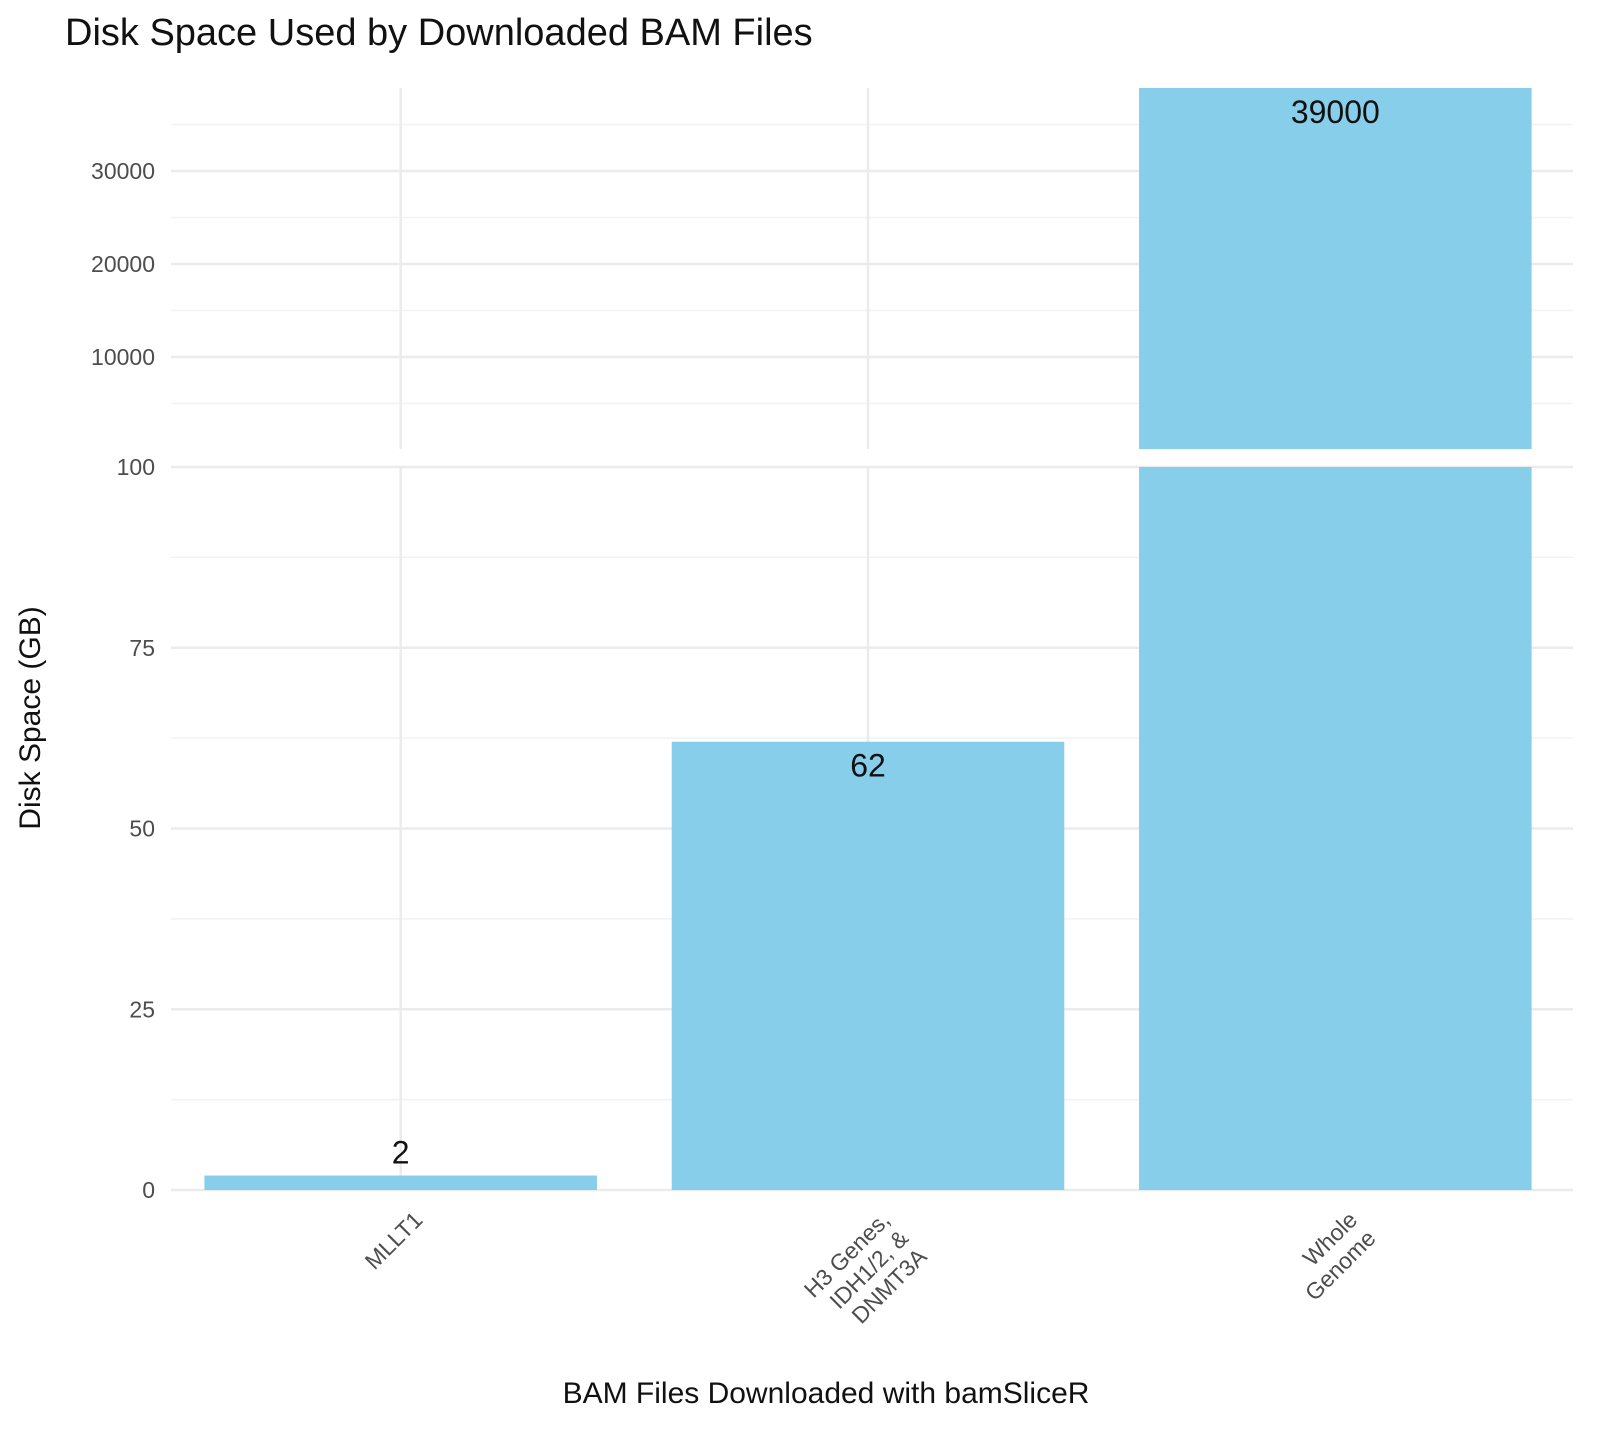 This screenshot has height=1430, width=1600. I want to click on y-tick-label: 25, so click(142, 1009).